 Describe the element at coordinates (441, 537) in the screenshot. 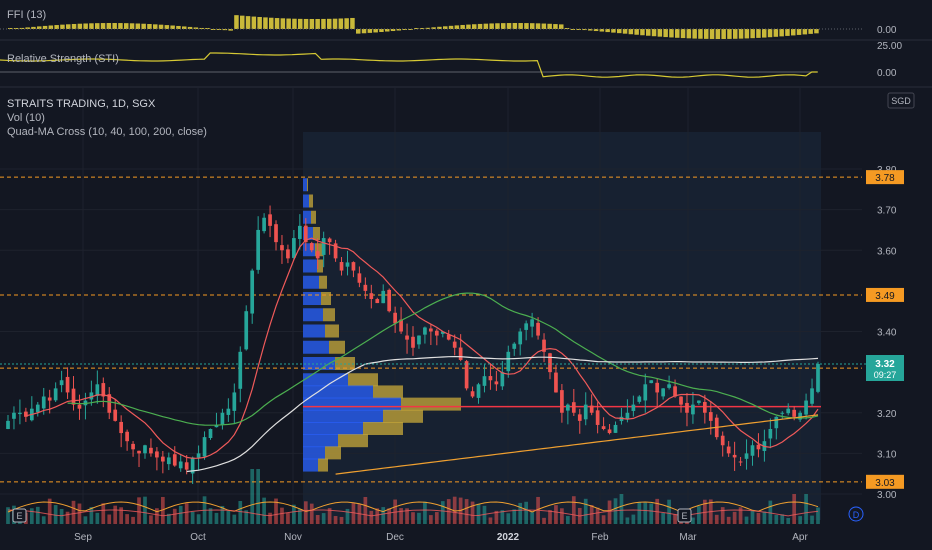

I see `time-axis: Sep Oct Nov Dec 2022 Feb Mar Apr` at that location.